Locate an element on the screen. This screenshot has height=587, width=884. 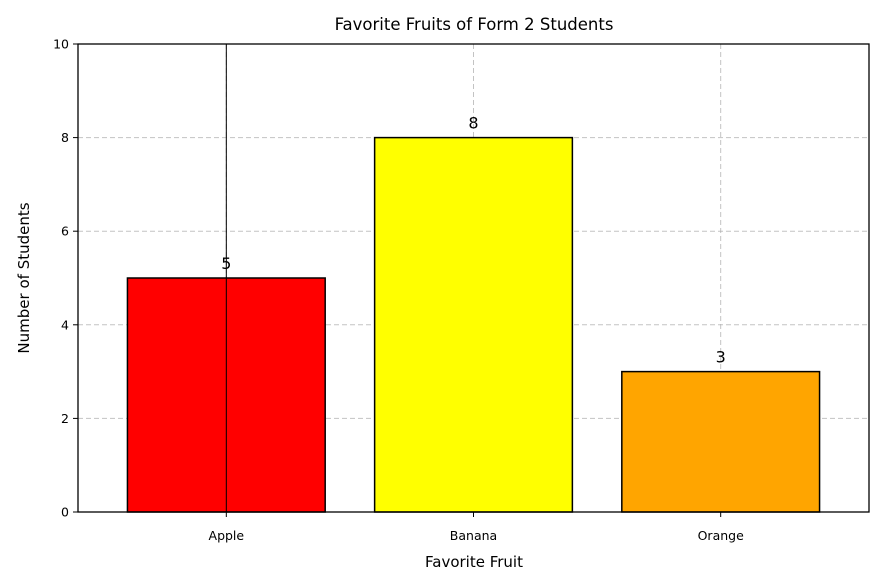
bar-banana is located at coordinates (473, 324).